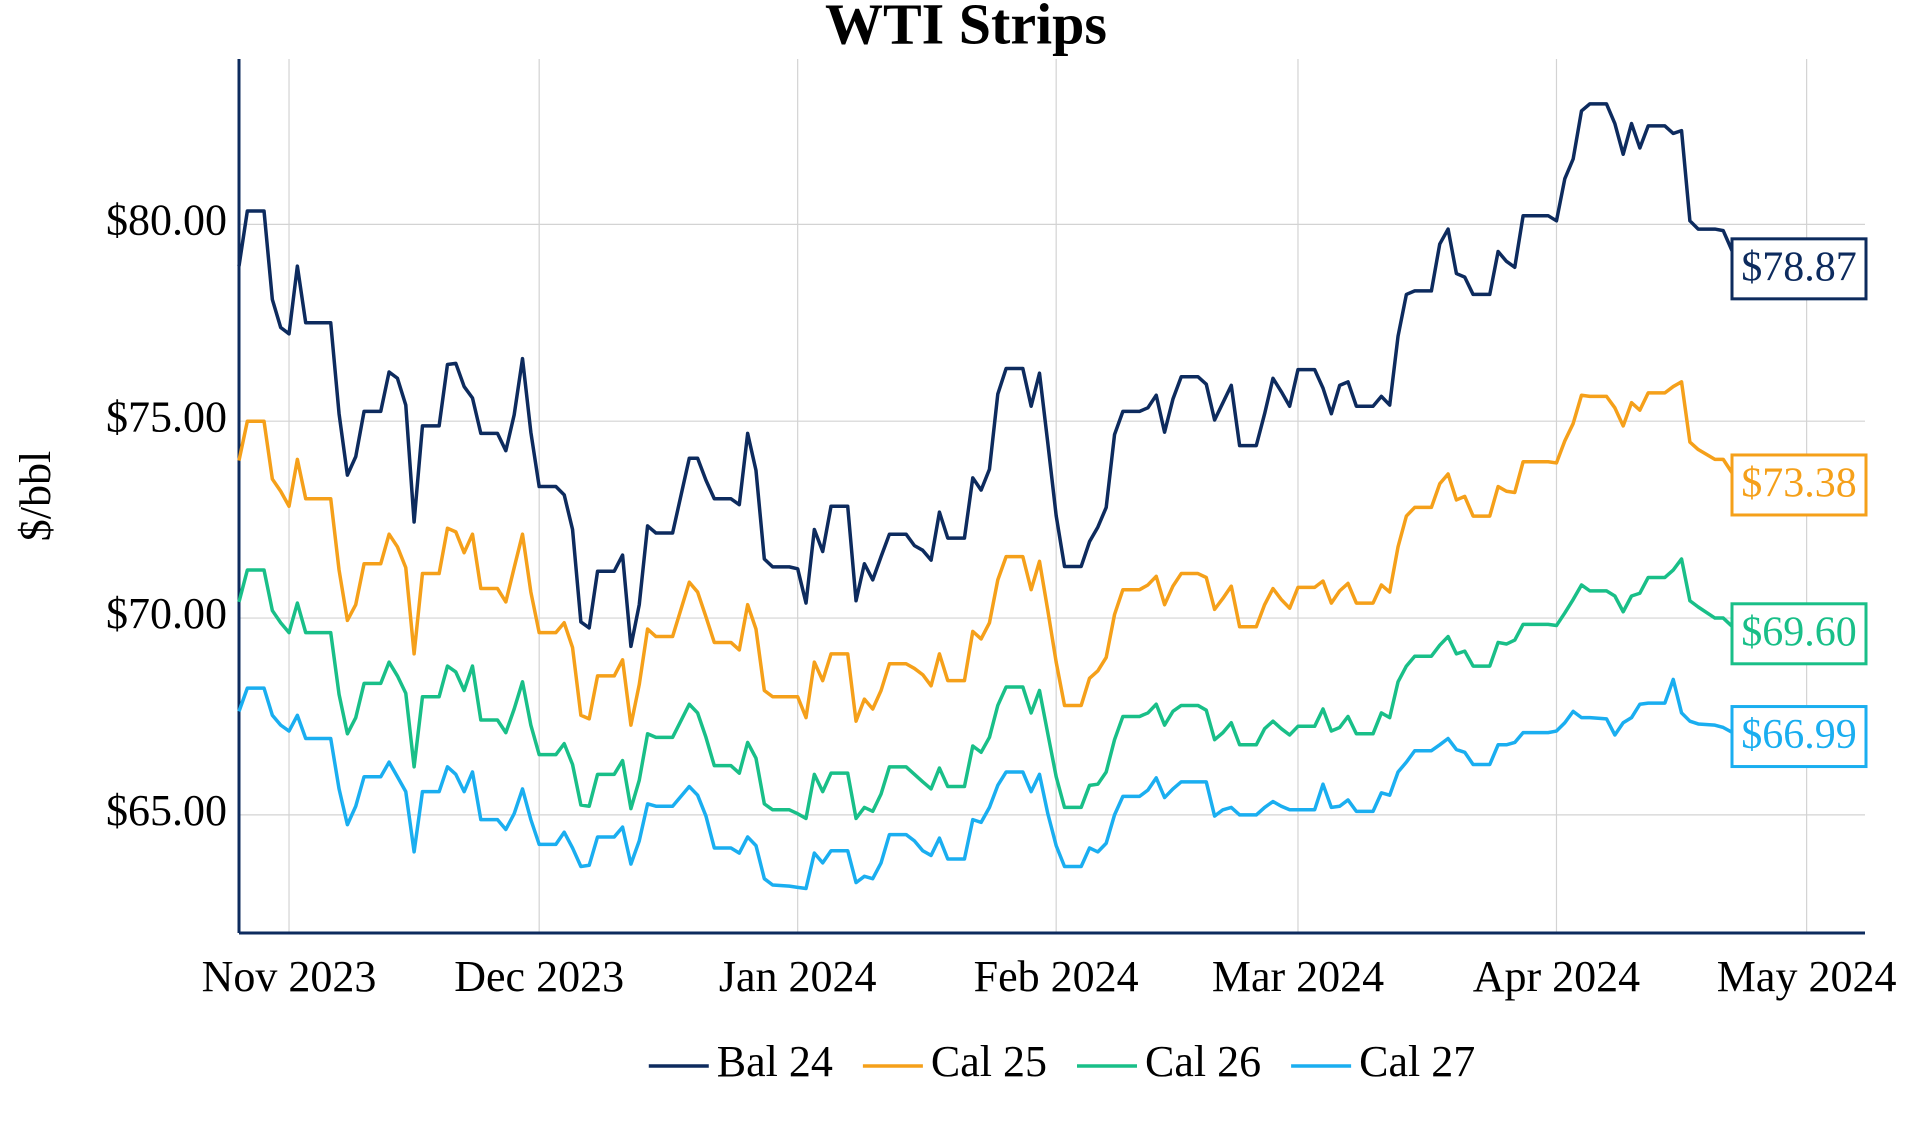 This screenshot has height=1128, width=1920. I want to click on x-tick-label: Feb 2024, so click(1056, 976).